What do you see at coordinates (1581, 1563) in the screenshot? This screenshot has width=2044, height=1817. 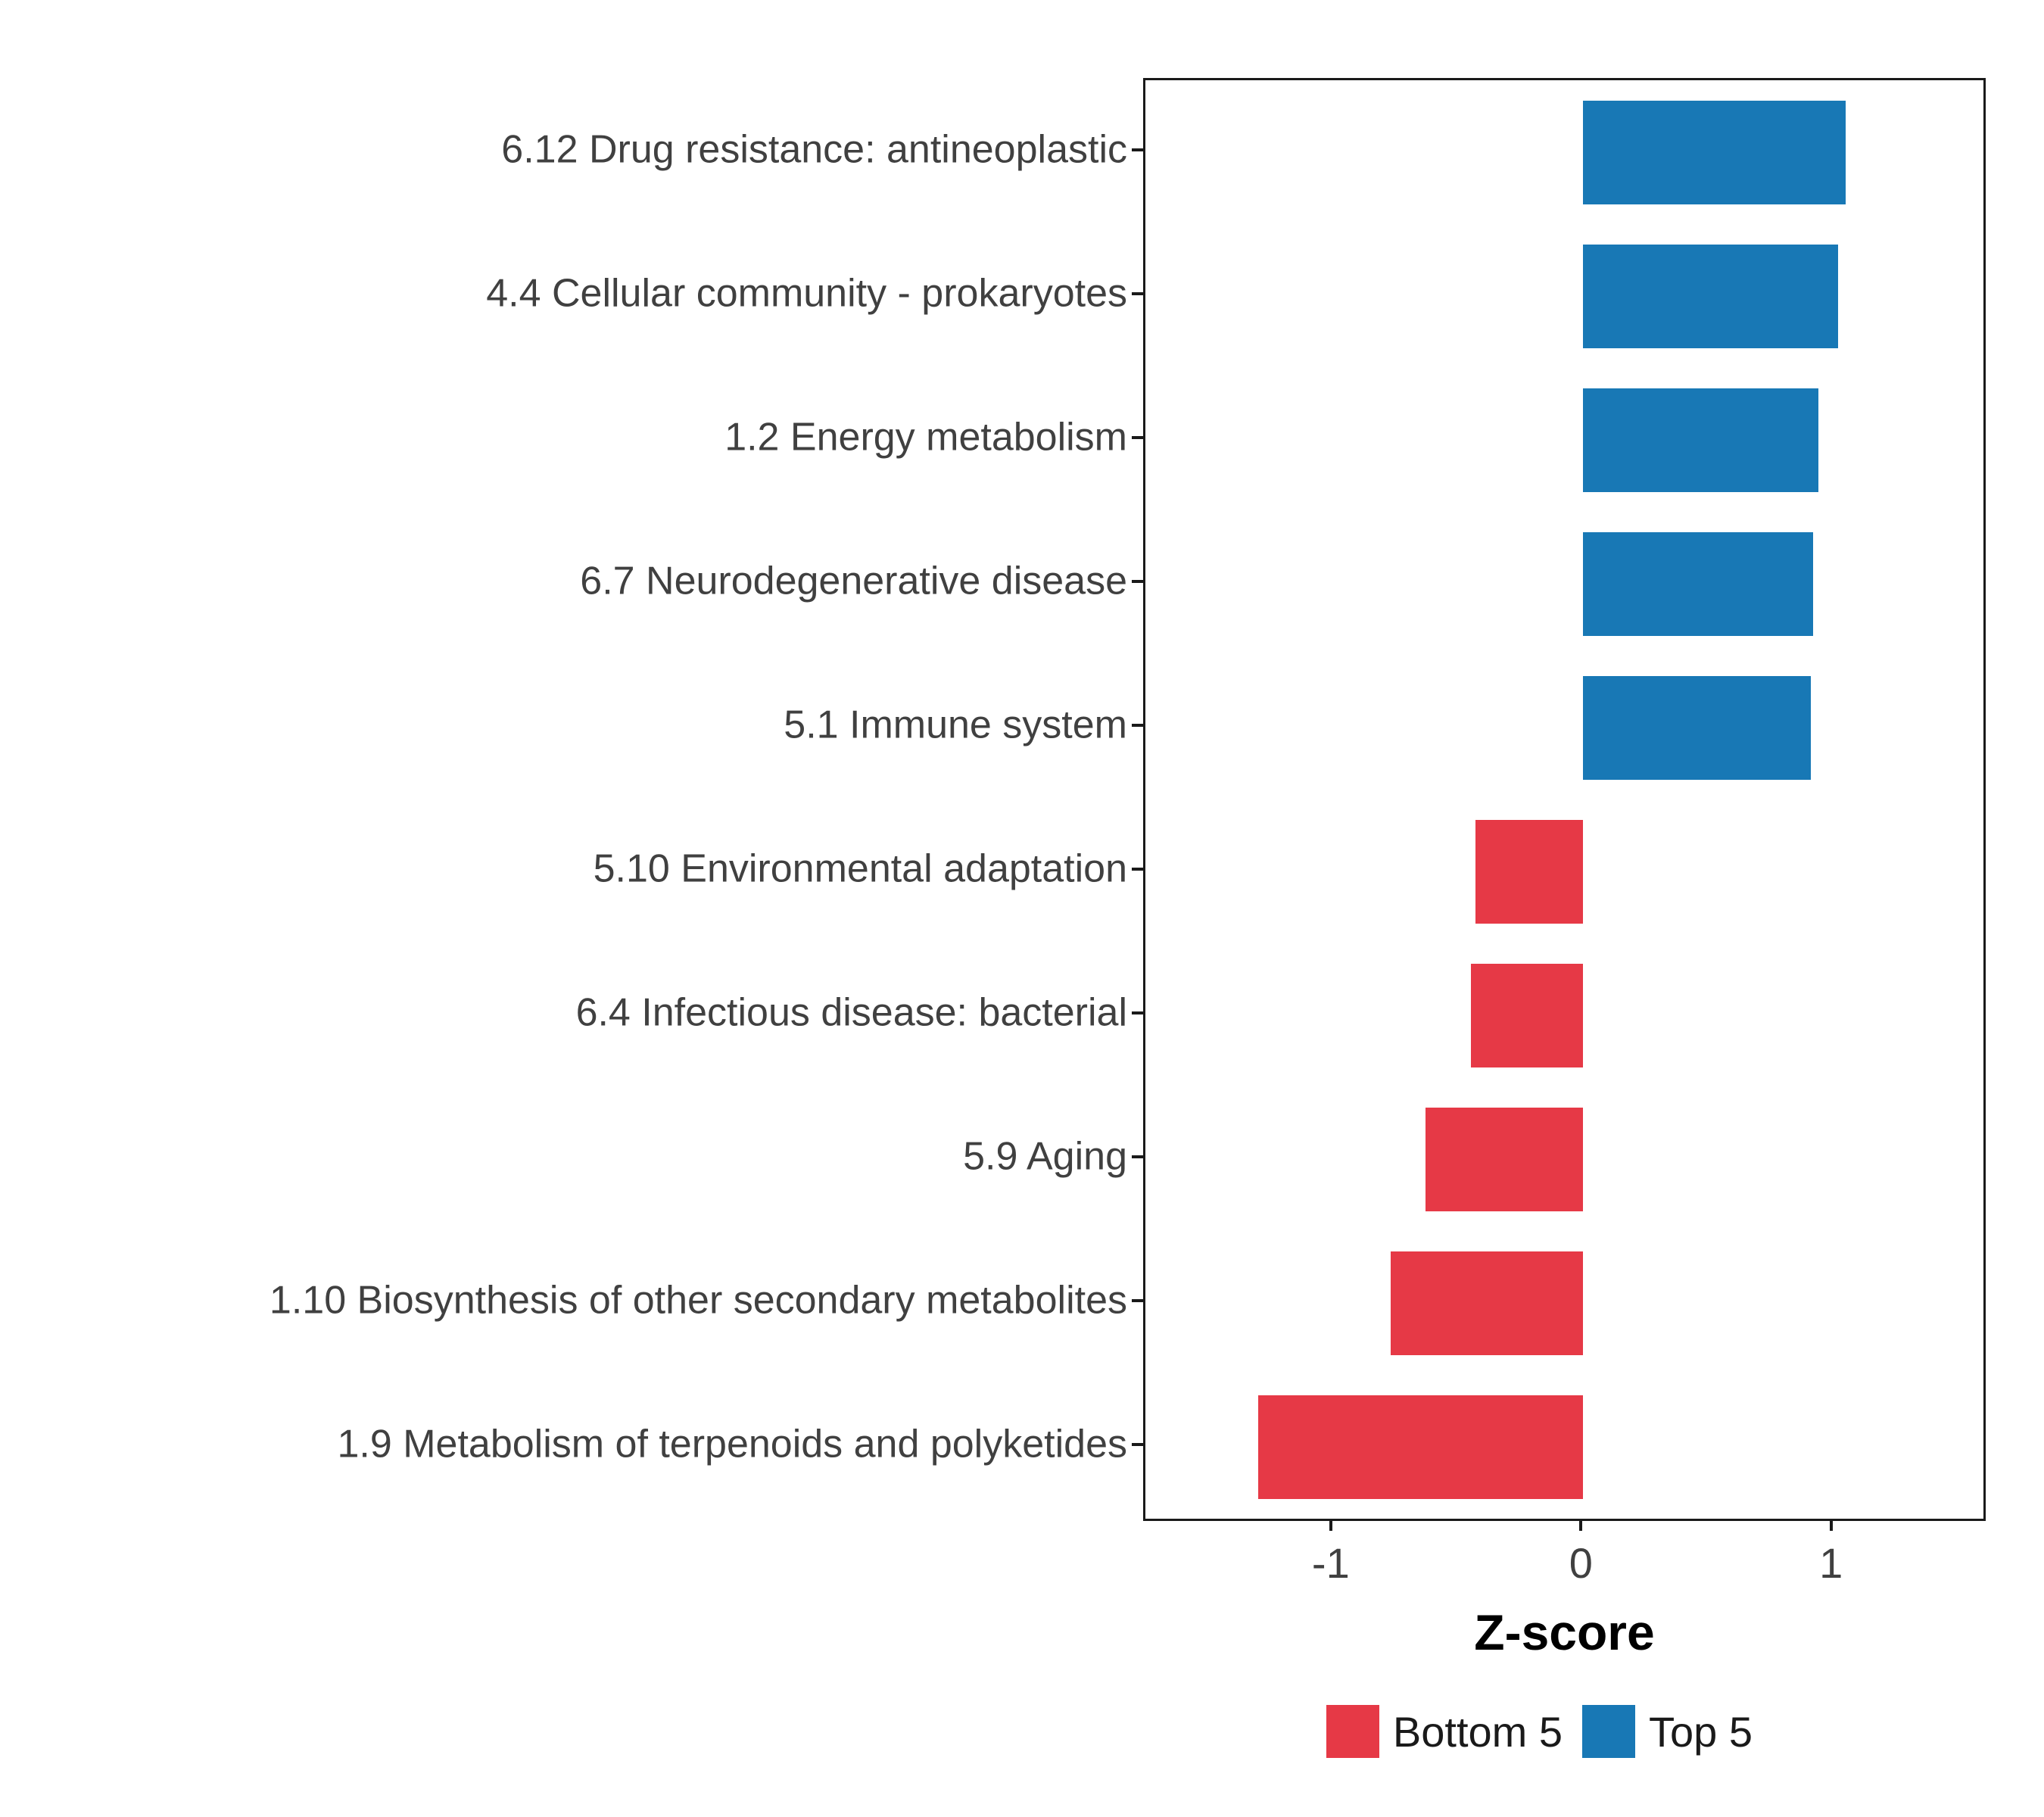 I see `x-tick-label: 0` at bounding box center [1581, 1563].